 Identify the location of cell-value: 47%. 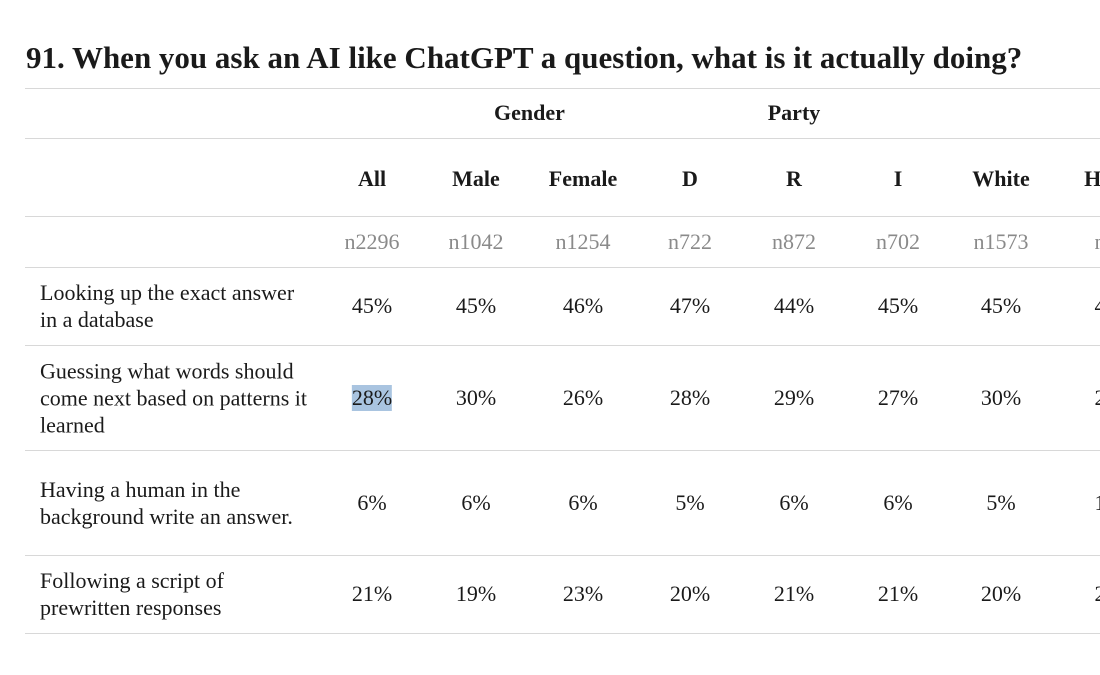
(690, 305).